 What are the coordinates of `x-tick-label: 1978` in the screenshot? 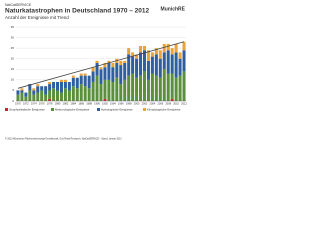 It's located at (50, 104).